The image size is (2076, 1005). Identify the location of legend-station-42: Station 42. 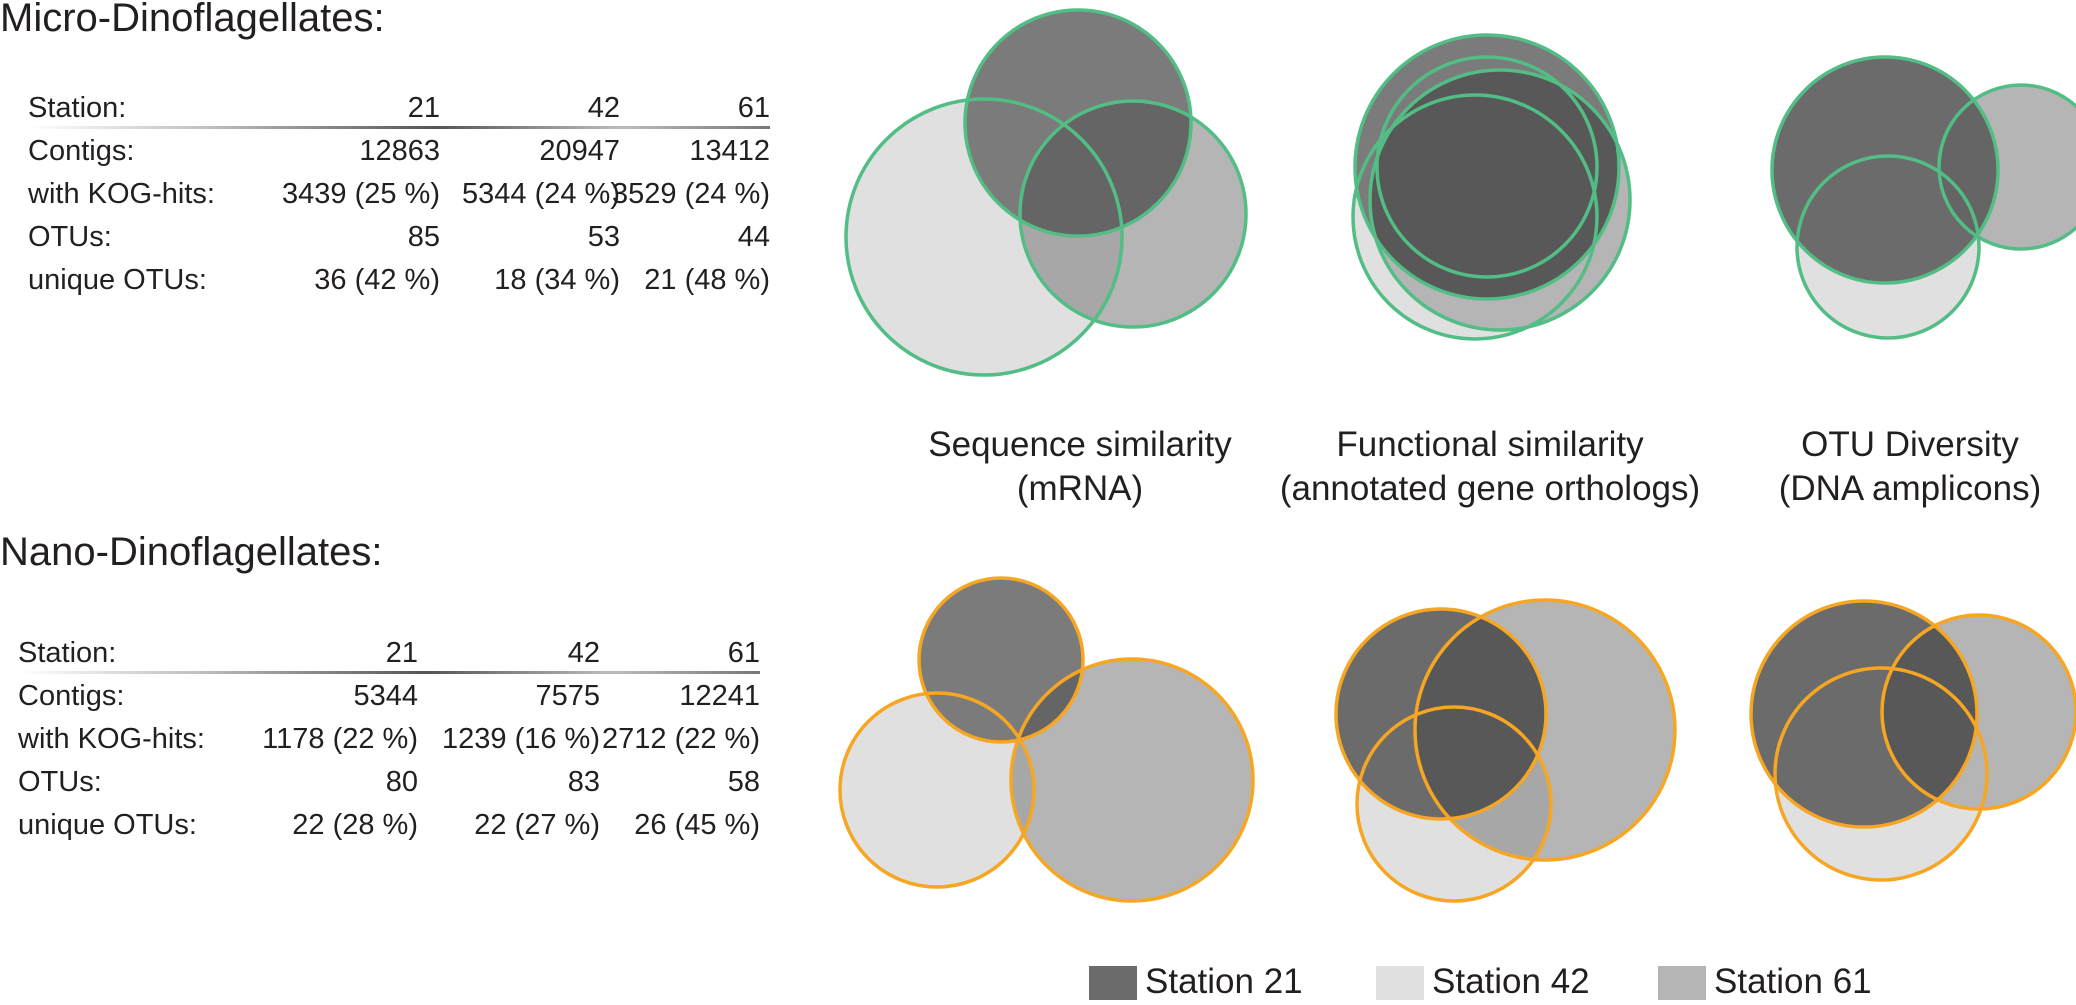
(1496, 982).